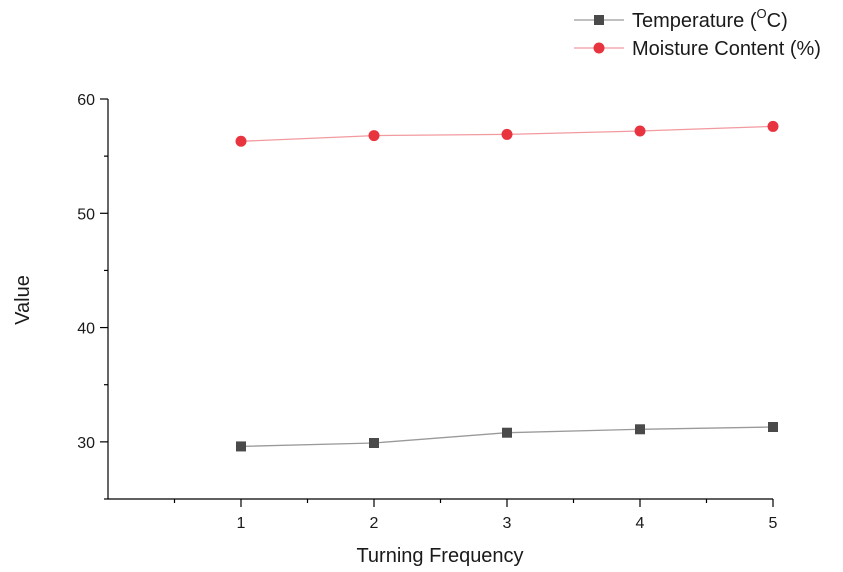 This screenshot has height=572, width=843. What do you see at coordinates (241, 523) in the screenshot?
I see `x-tick-label: 1` at bounding box center [241, 523].